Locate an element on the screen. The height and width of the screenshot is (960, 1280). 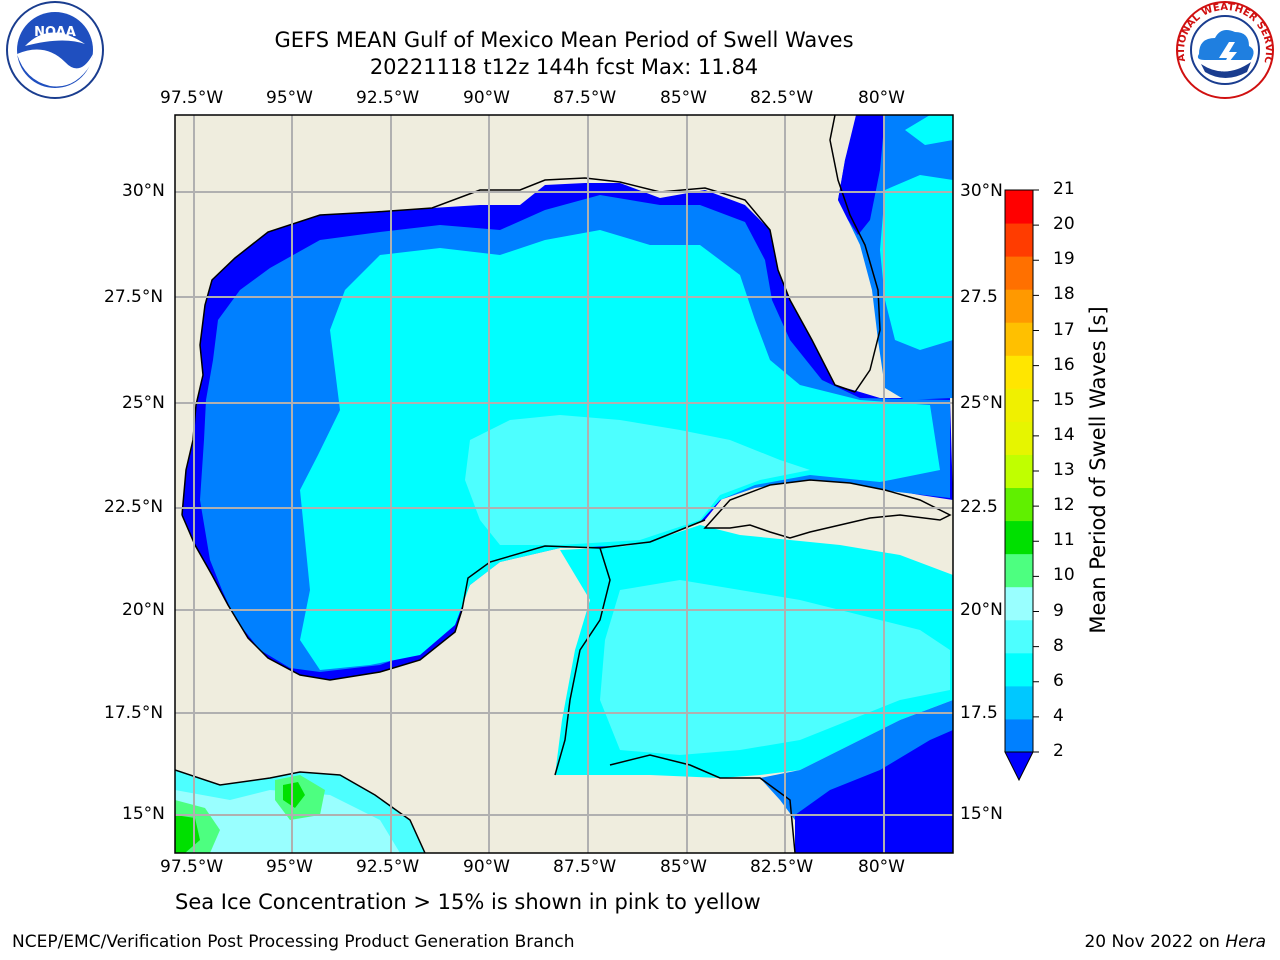
lon-tick-top: 80°W is located at coordinates (881, 98).